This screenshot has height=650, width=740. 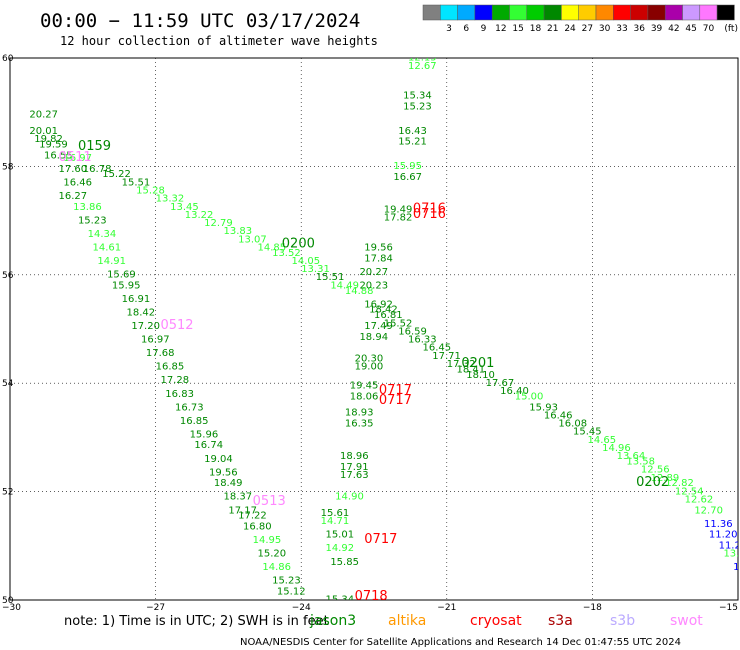 I want to click on satellite-legend-entry: jason3, so click(x=332, y=621).